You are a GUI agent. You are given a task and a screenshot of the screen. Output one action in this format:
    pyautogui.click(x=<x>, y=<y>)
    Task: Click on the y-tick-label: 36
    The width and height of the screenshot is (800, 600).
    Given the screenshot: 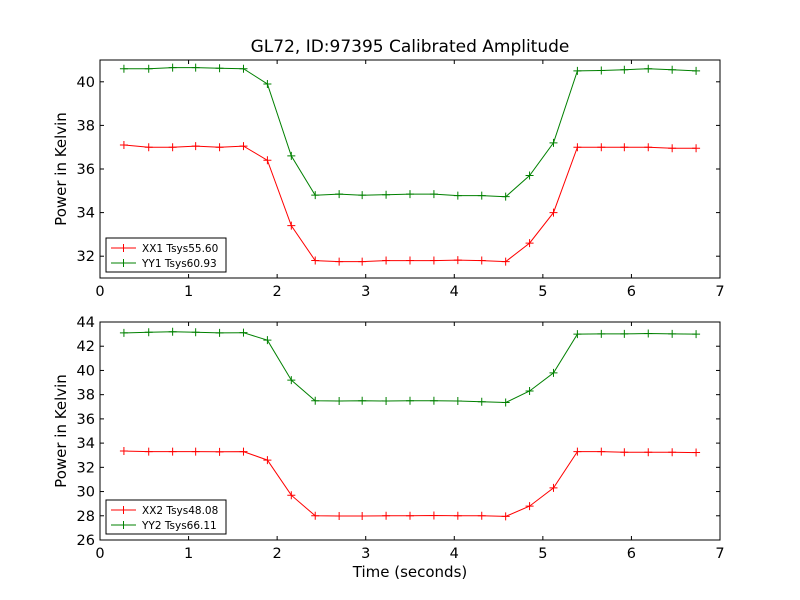 What is the action you would take?
    pyautogui.click(x=86, y=170)
    